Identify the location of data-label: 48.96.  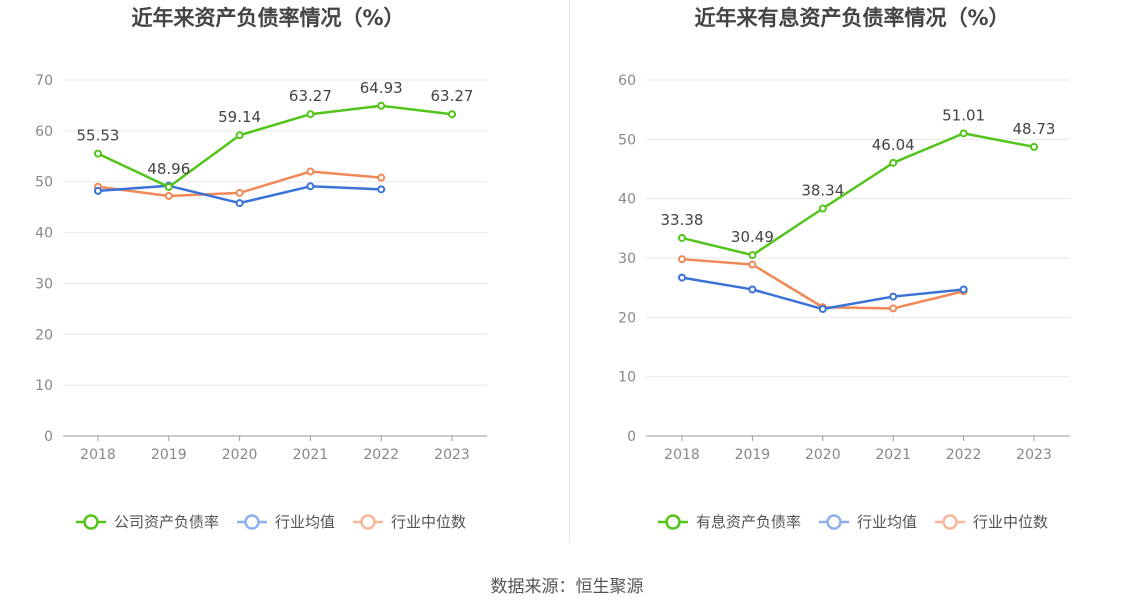
(168, 169).